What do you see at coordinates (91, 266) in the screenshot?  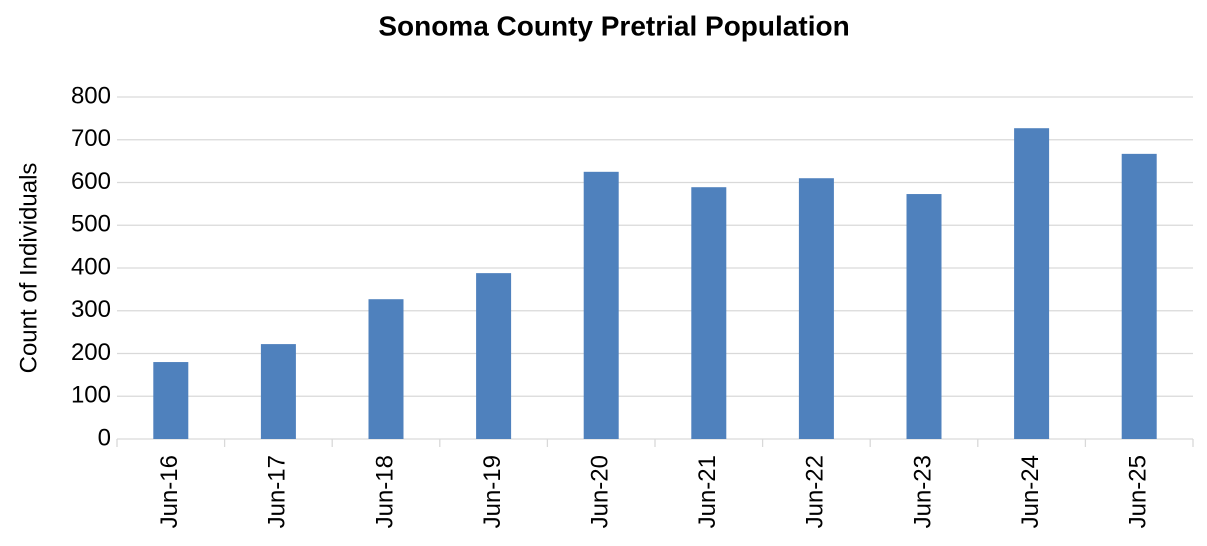 I see `y-tick-label: 400` at bounding box center [91, 266].